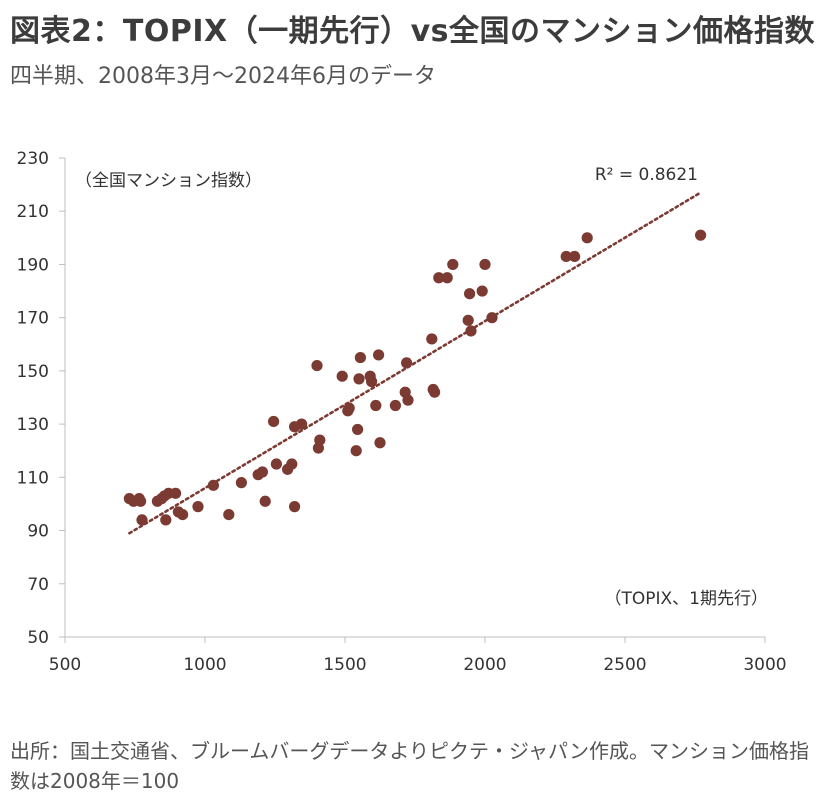 This screenshot has width=831, height=796. I want to click on y-tick-label: 70, so click(38, 585).